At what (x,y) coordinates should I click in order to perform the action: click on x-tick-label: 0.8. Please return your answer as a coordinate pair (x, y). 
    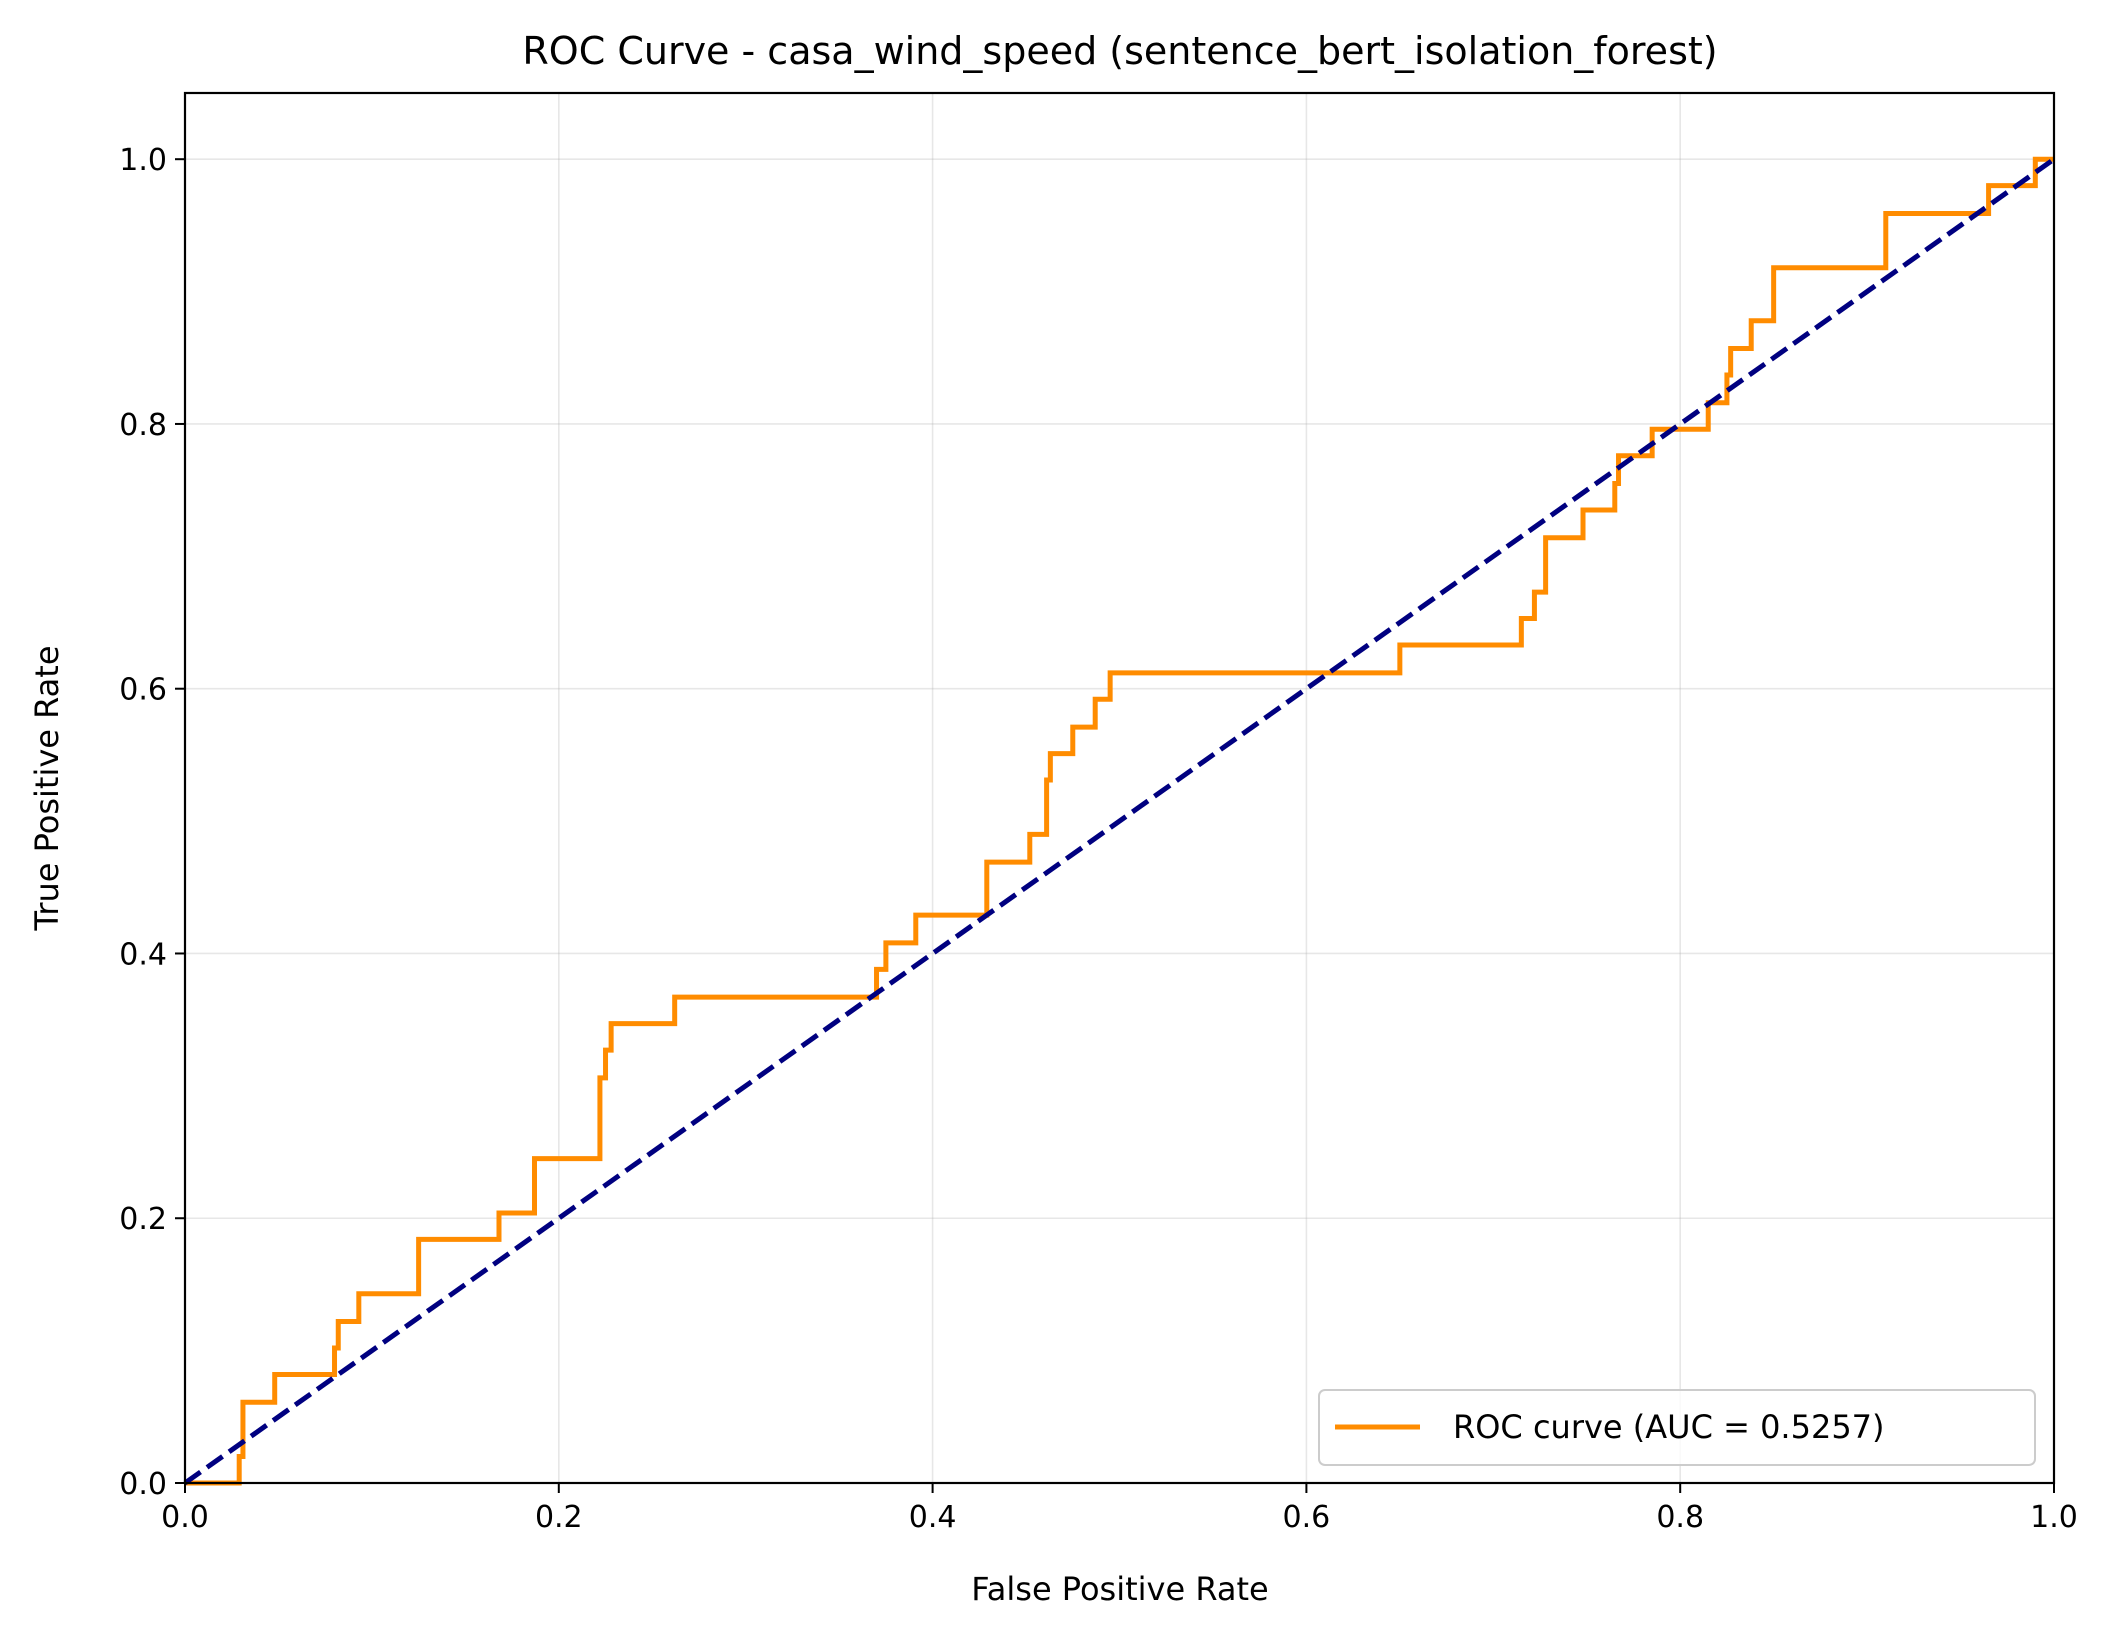
    Looking at the image, I should click on (1680, 1517).